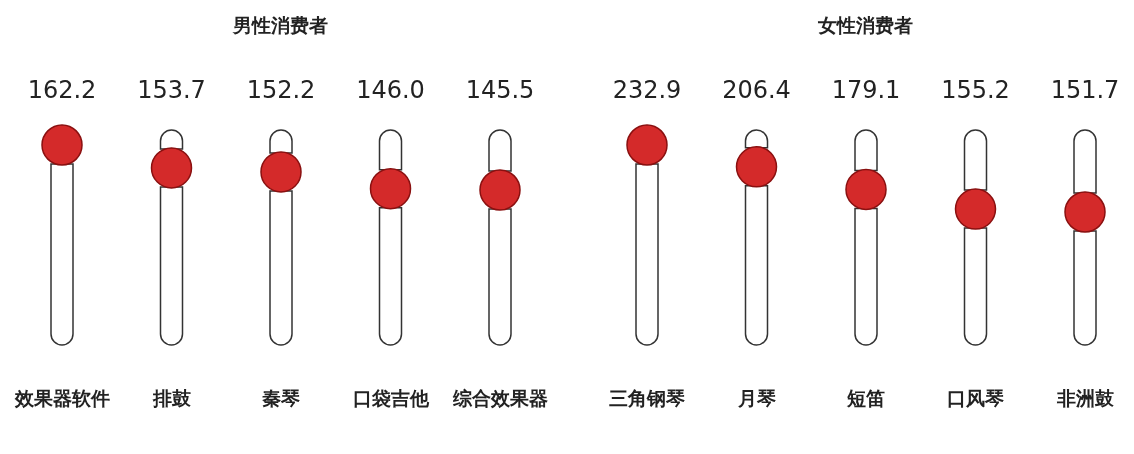 The width and height of the screenshot is (1134, 454). What do you see at coordinates (171, 398) in the screenshot?
I see `x-tick-label: 排鼓` at bounding box center [171, 398].